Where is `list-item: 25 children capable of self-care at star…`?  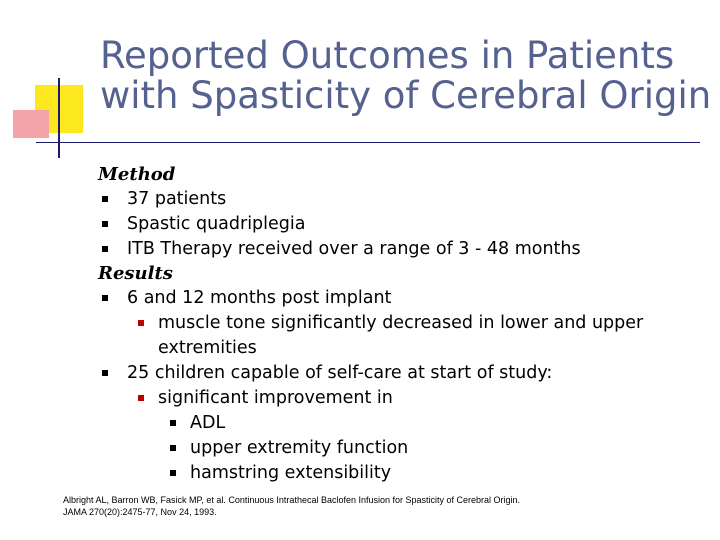 list-item: 25 children capable of self-care at star… is located at coordinates (402, 373).